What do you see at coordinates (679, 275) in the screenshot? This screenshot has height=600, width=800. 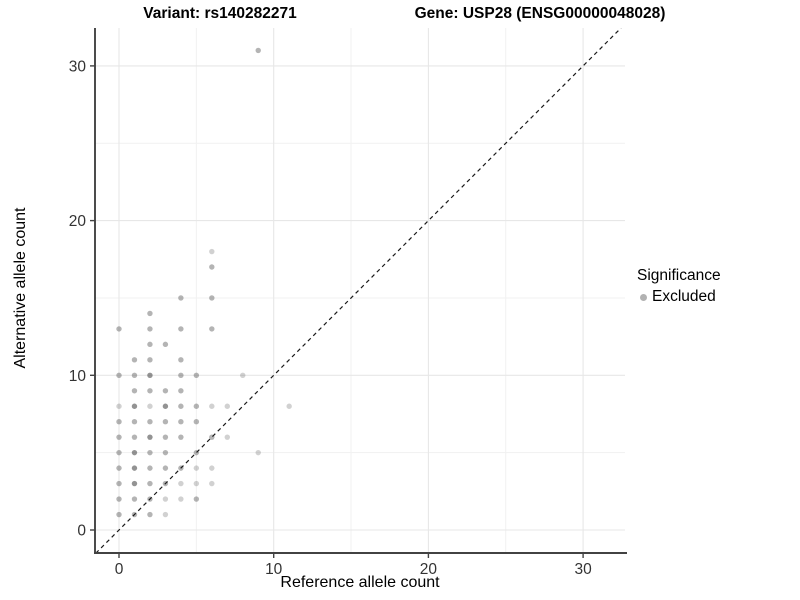 I see `legend-title: Significance` at bounding box center [679, 275].